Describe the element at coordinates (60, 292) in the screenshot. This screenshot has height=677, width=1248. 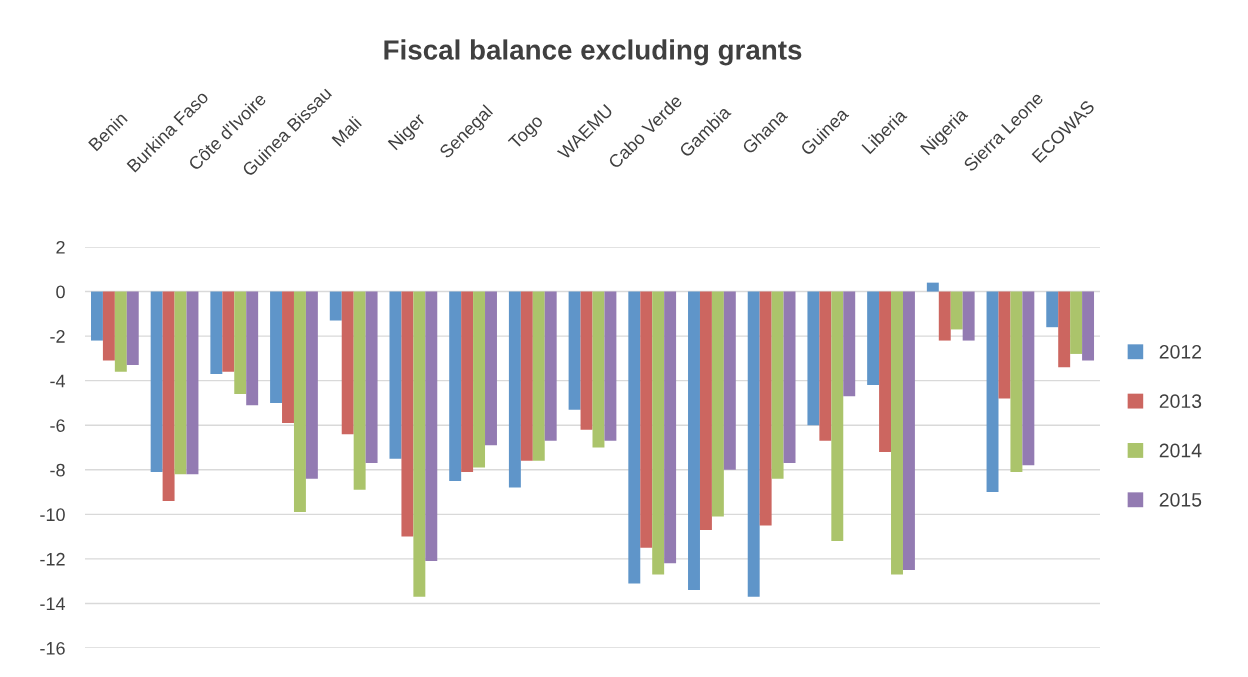
I see `y-tick-label: 0` at that location.